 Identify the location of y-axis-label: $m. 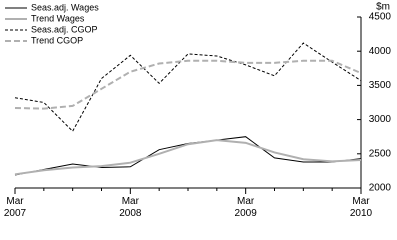
(383, 7).